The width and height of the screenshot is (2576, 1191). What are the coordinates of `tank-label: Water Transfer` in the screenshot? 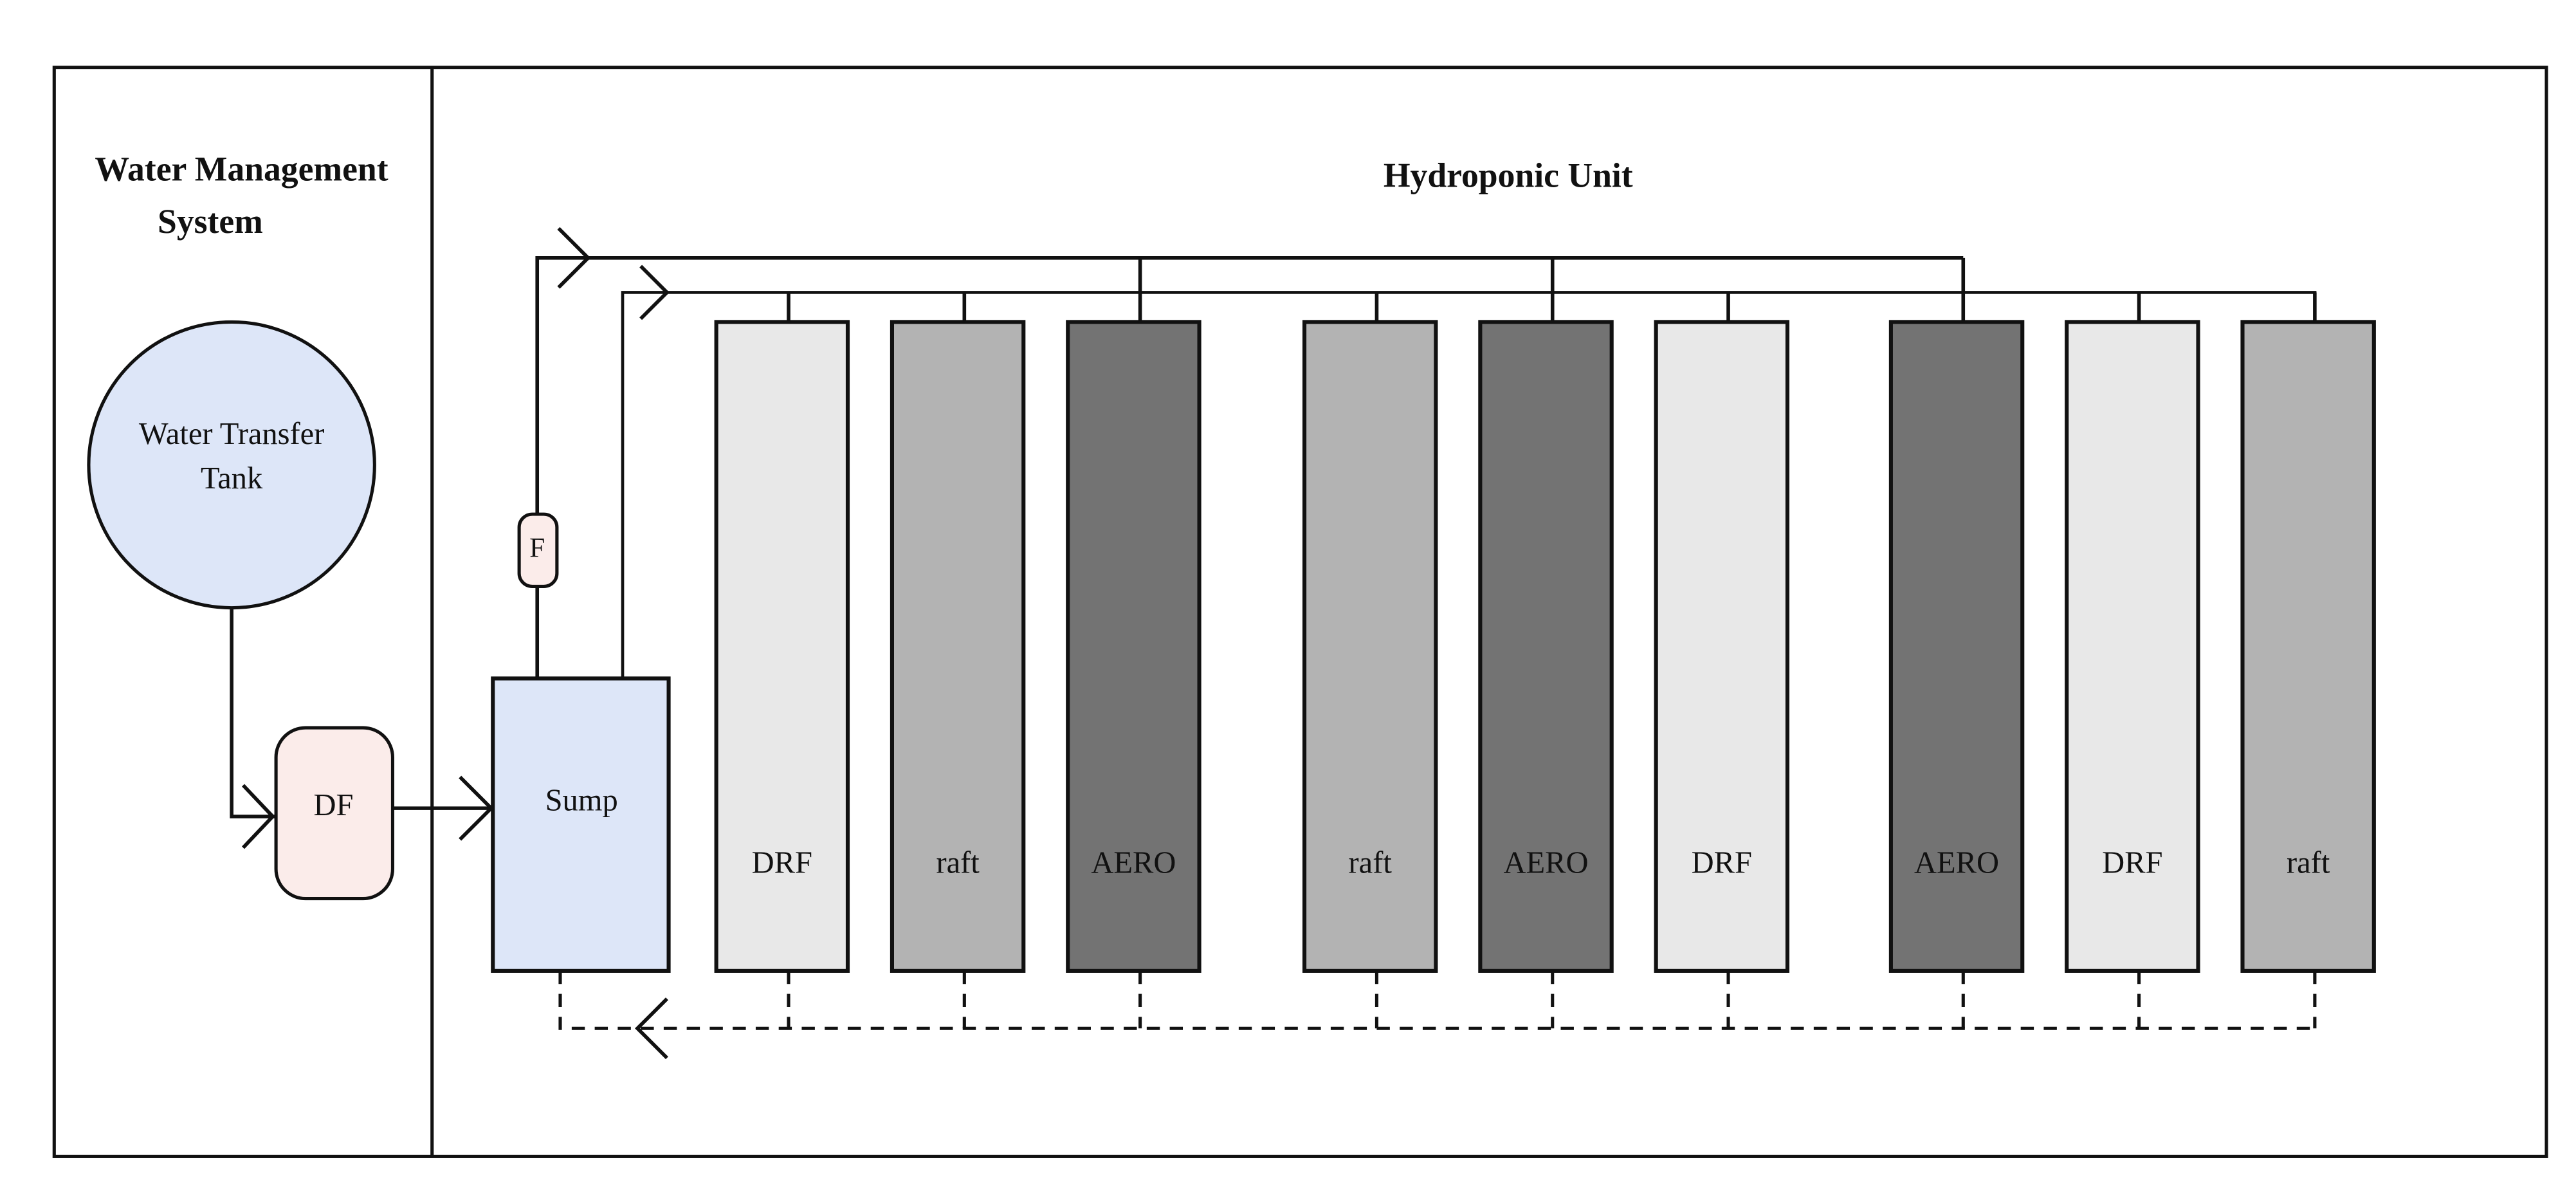 It's located at (231, 434).